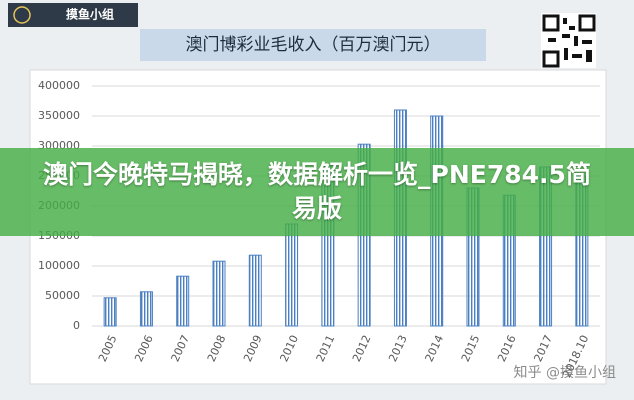 Image resolution: width=634 pixels, height=400 pixels. I want to click on logo-text: 摸鱼小组, so click(90, 14).